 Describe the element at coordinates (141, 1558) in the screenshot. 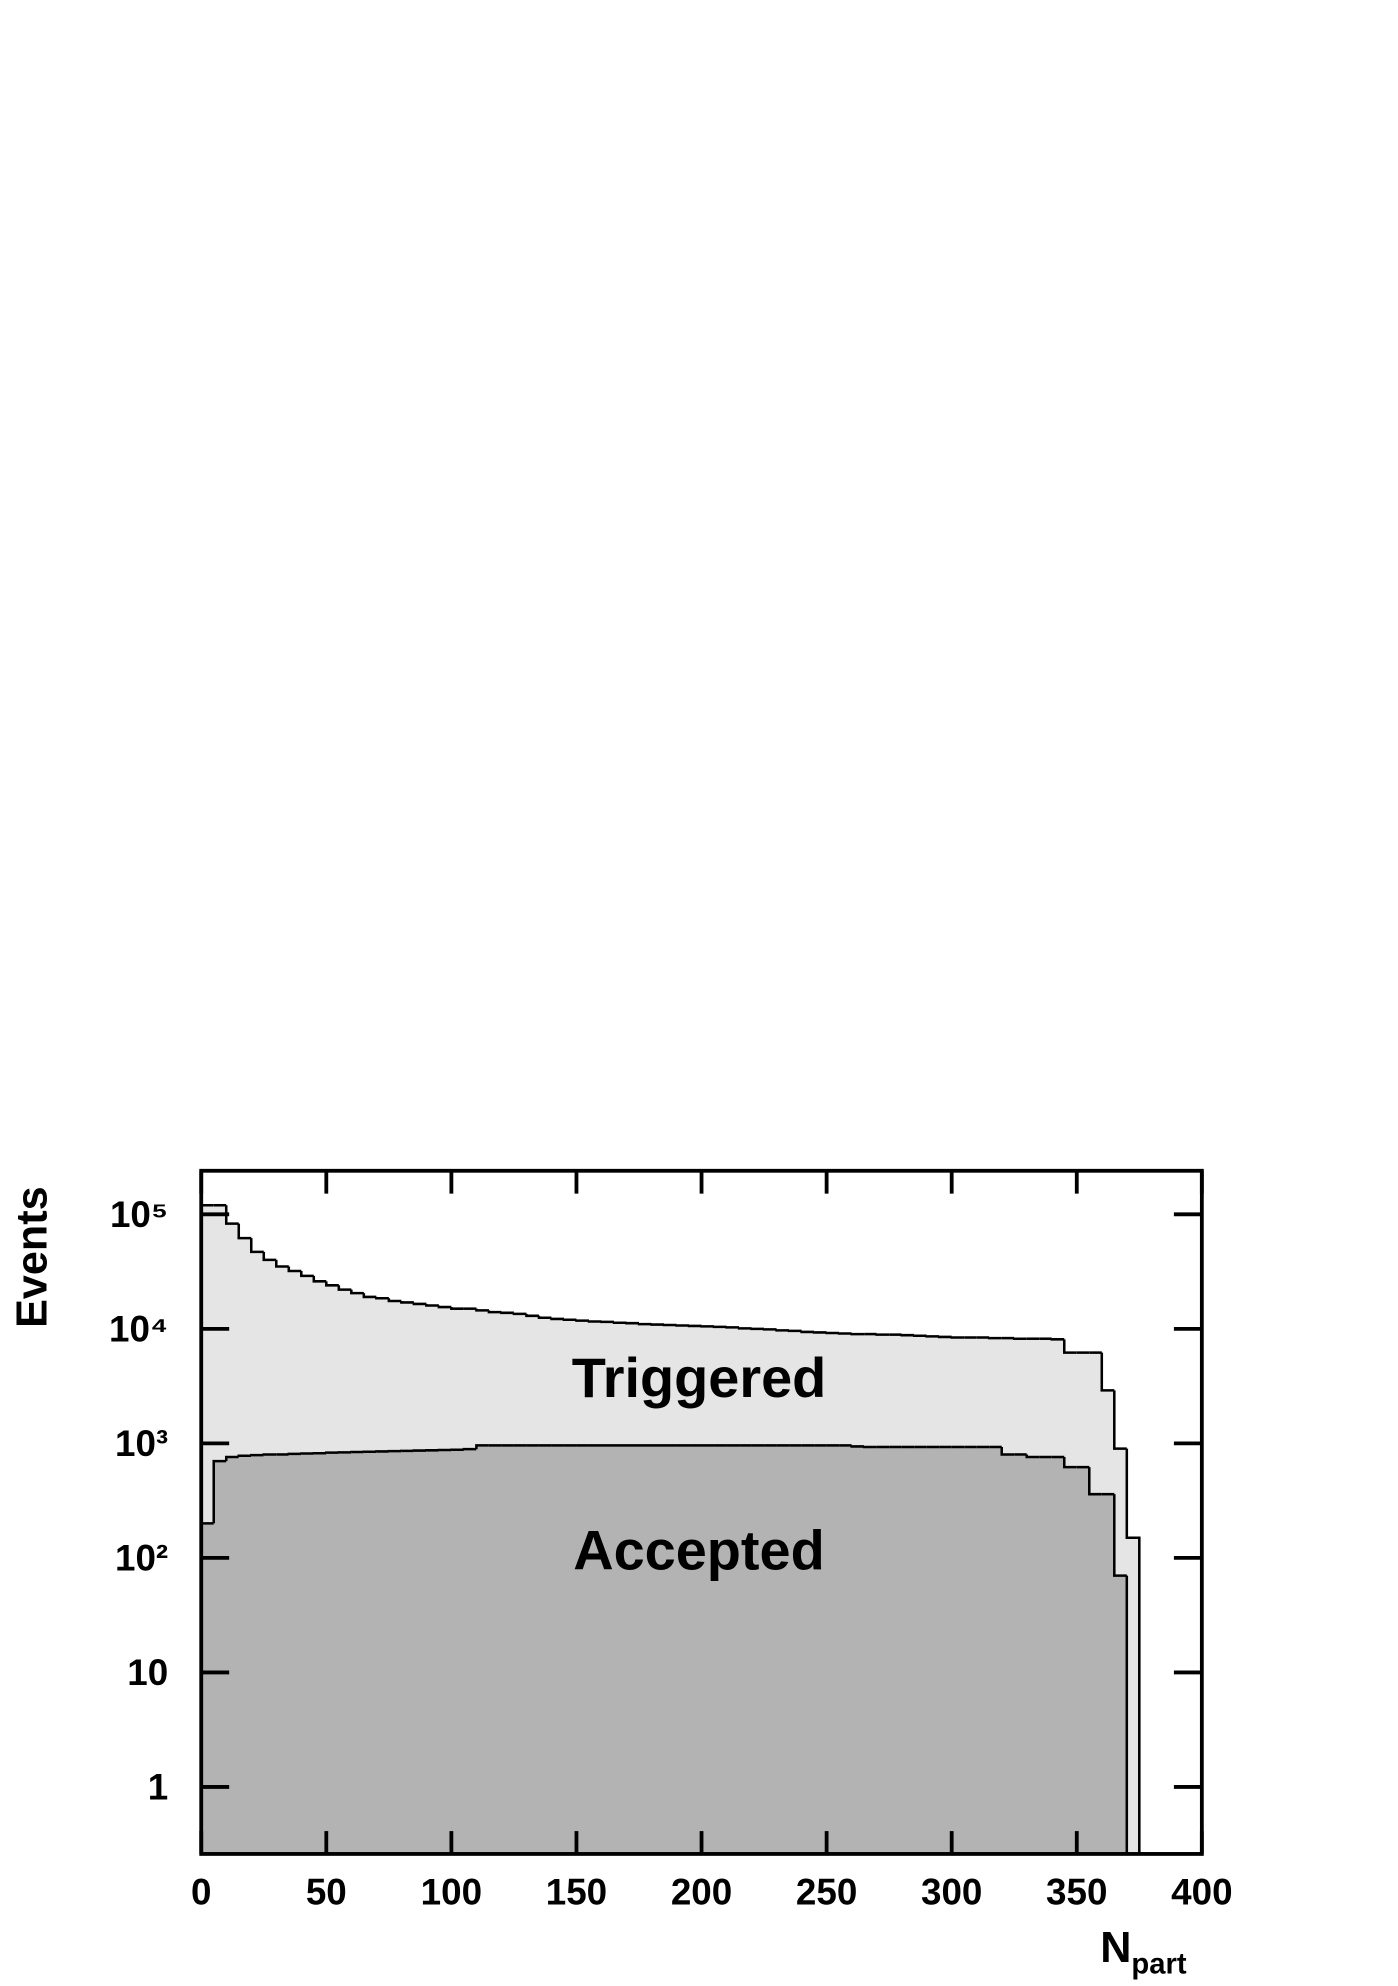

I see `y-tick-label: 10²` at that location.